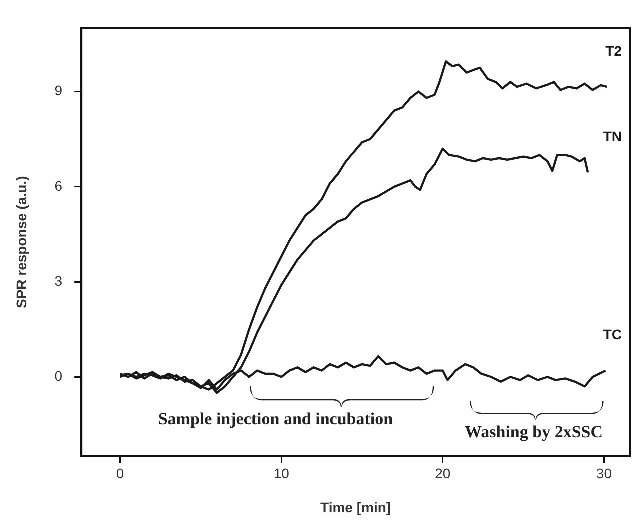 The width and height of the screenshot is (643, 531). I want to click on annotation: Sample injection and incubation, so click(276, 418).